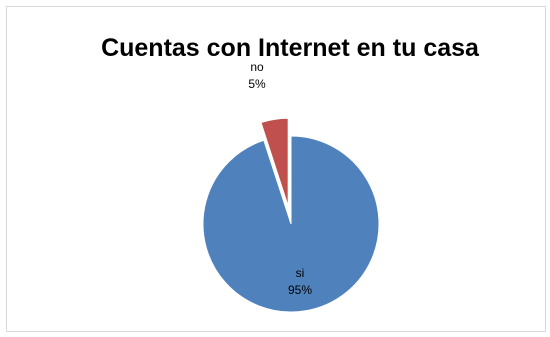 This screenshot has height=337, width=550. I want to click on pie-labels: no 5% si 95%, so click(280, 178).